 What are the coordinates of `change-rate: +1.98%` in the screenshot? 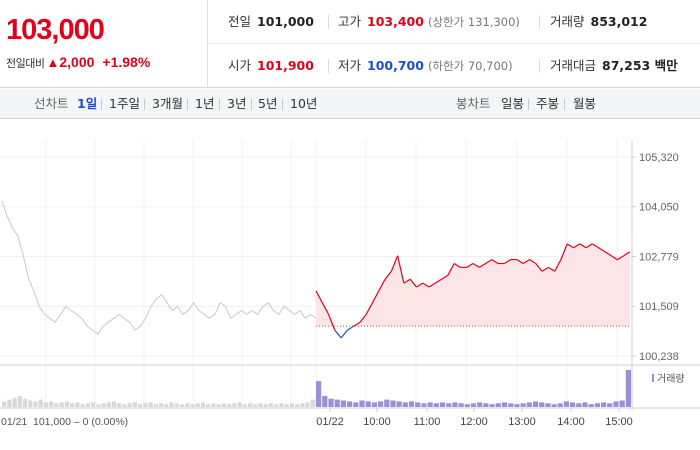 It's located at (126, 62).